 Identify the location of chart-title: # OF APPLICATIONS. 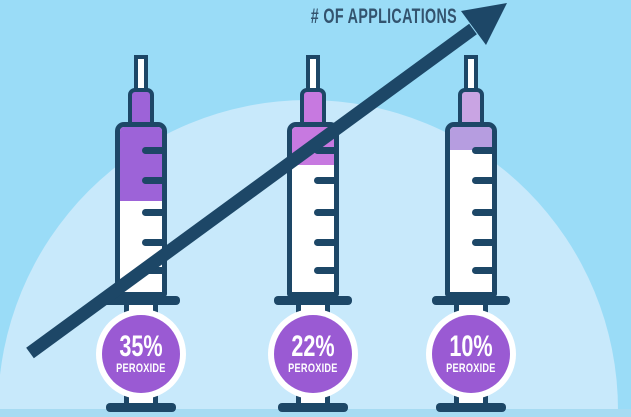
(383, 16).